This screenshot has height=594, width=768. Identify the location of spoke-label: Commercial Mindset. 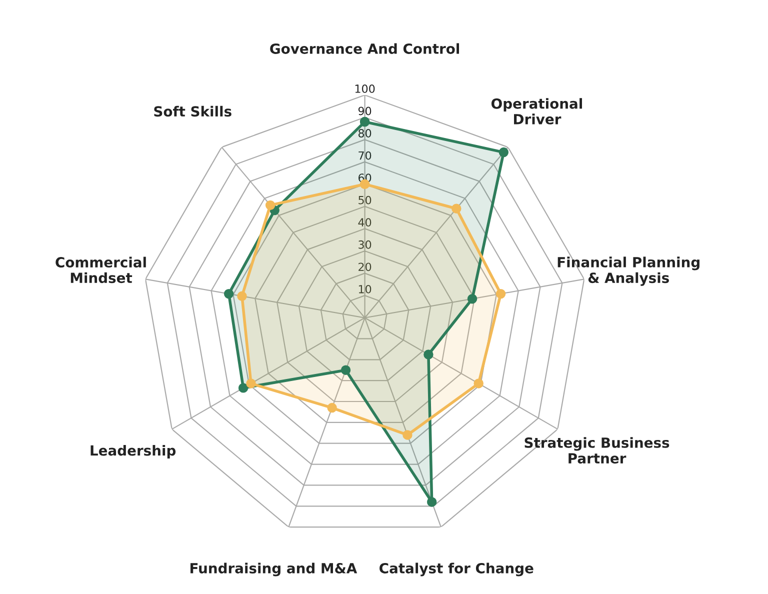
(101, 270).